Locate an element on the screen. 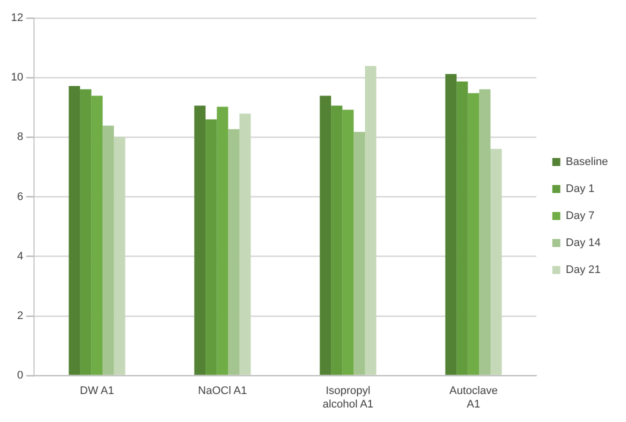 The image size is (626, 422). y-tick-label: 2 is located at coordinates (20, 316).